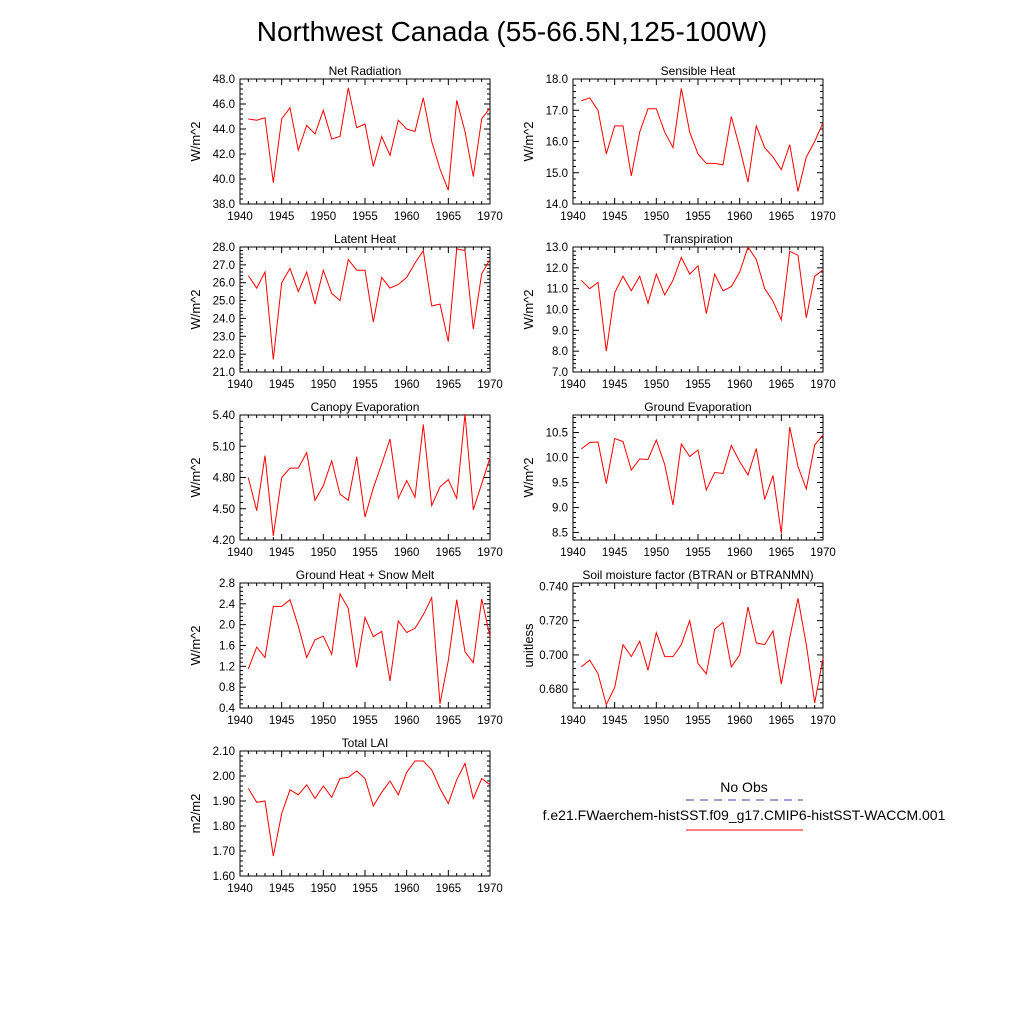 The image size is (1024, 1024). Describe the element at coordinates (224, 877) in the screenshot. I see `y-tick-label: 1.60` at that location.